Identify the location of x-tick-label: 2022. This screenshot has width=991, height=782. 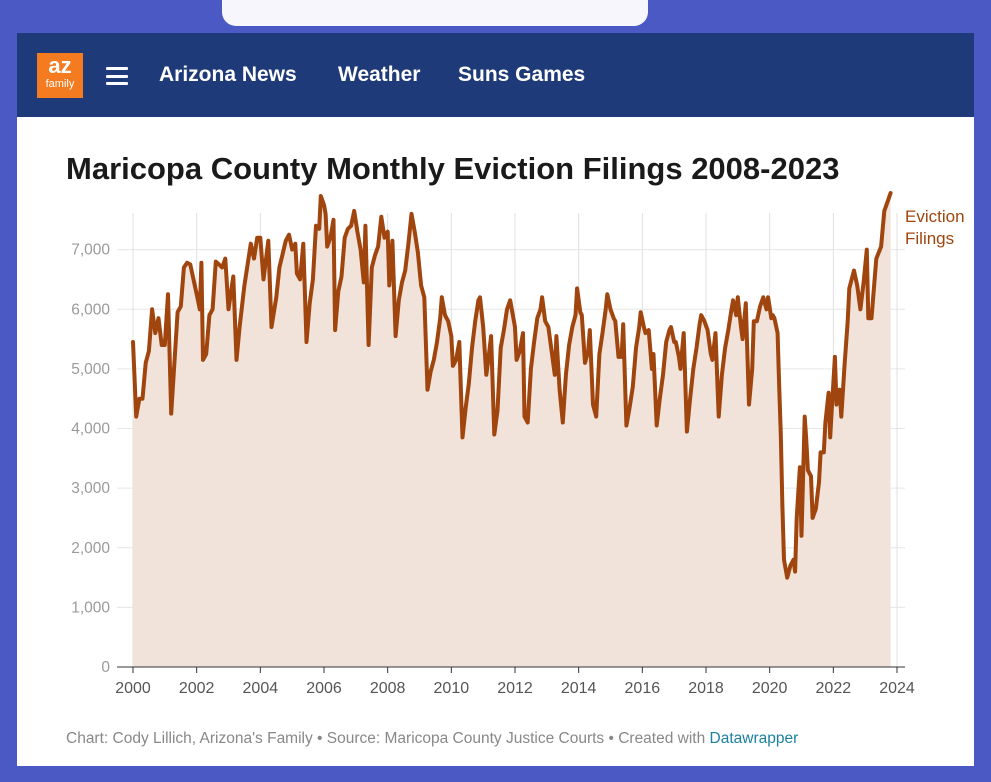
(834, 688).